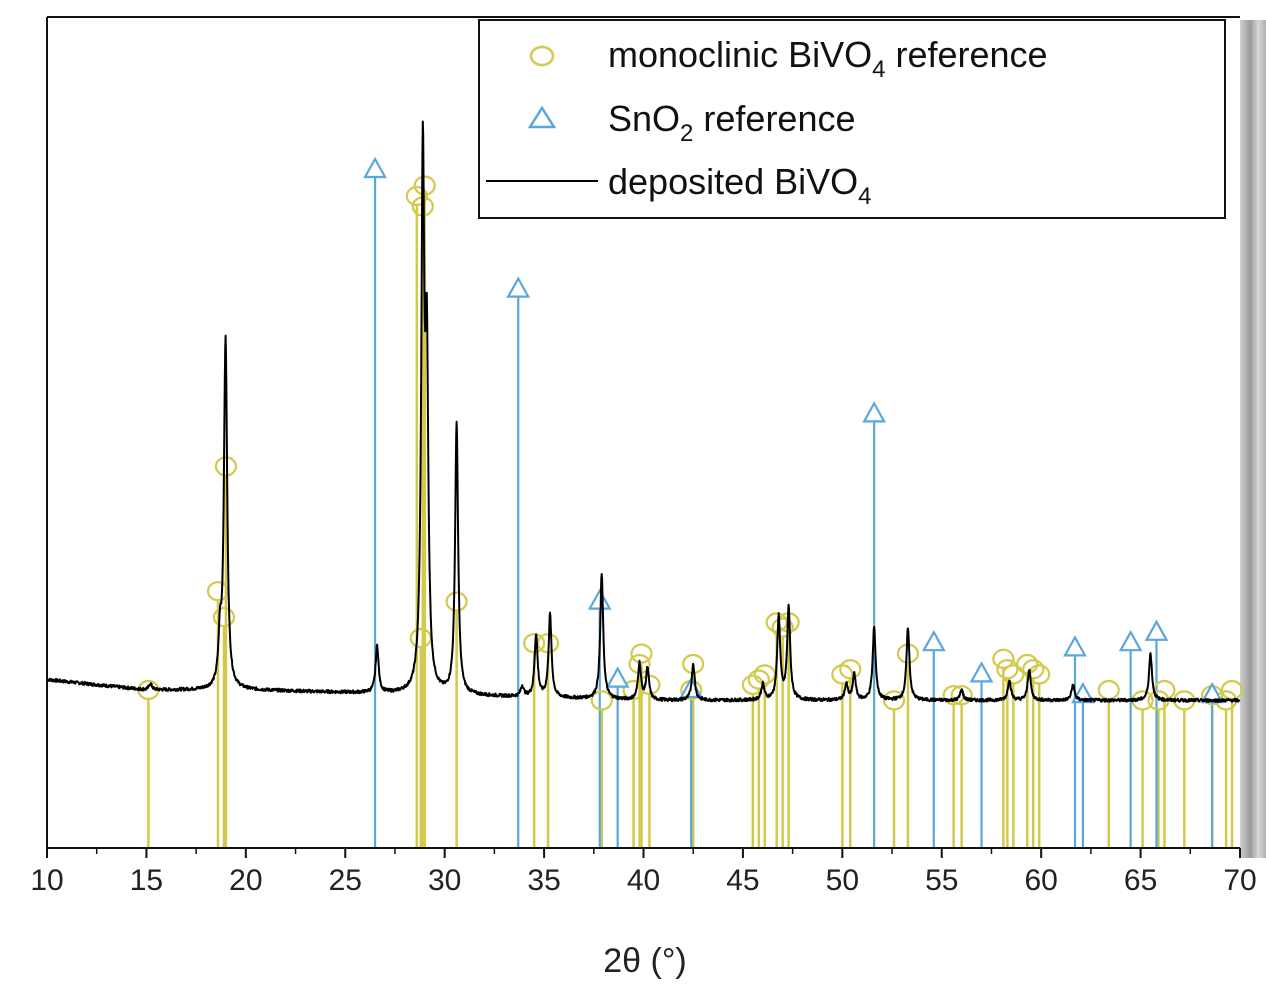 The width and height of the screenshot is (1266, 984). I want to click on legend-label: monoclinic BiVO4 reference, so click(828, 58).